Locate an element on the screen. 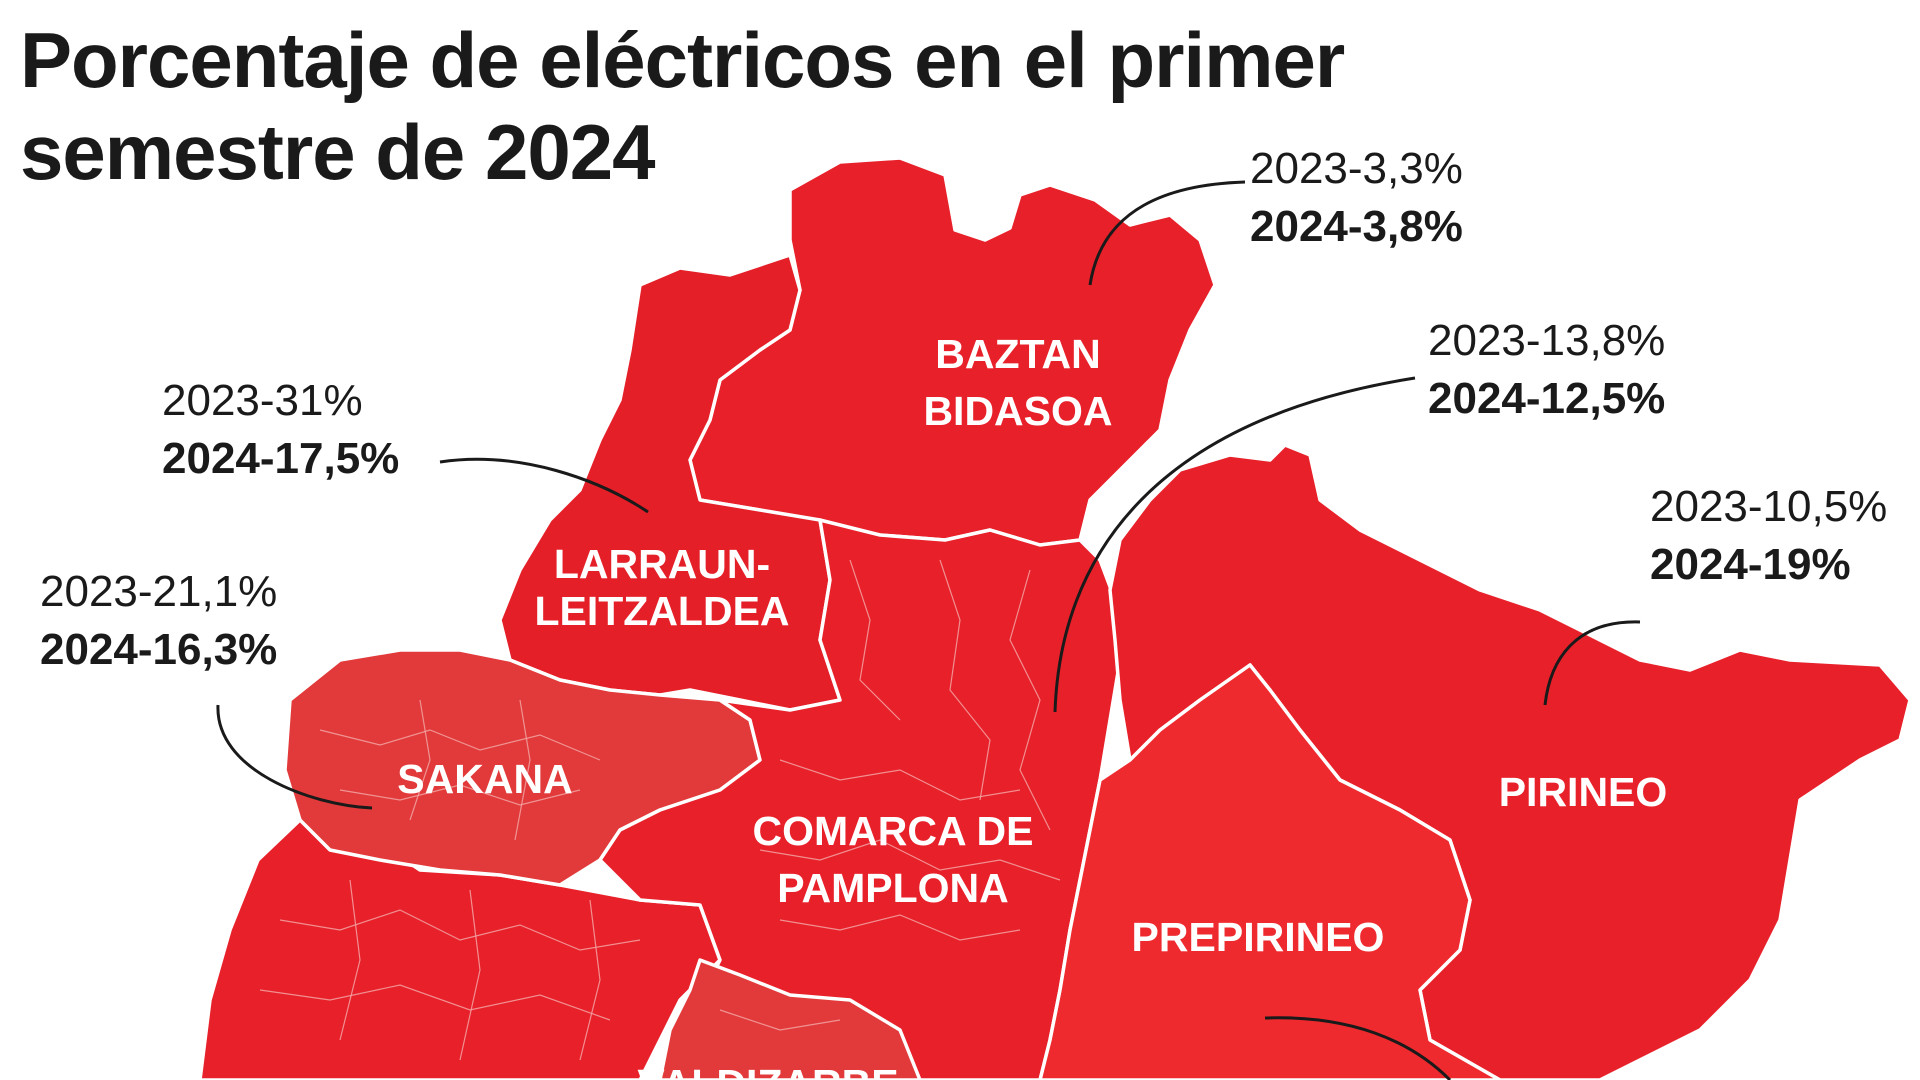  region-comarca-de-pamplona is located at coordinates (860, 799).